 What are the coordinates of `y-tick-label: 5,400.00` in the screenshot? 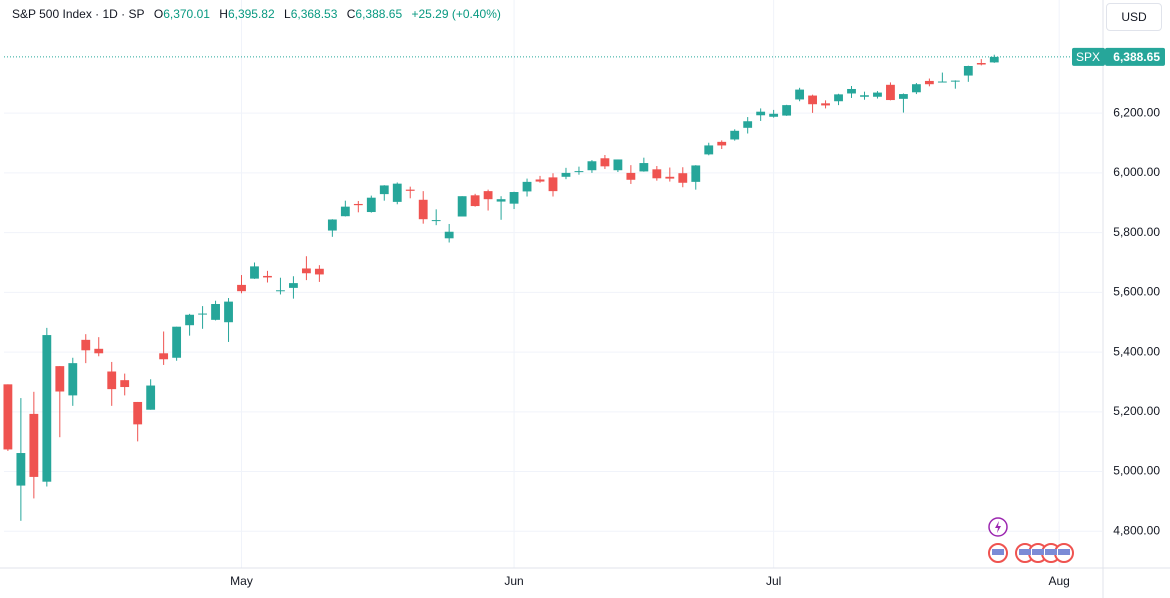 It's located at (1136, 351).